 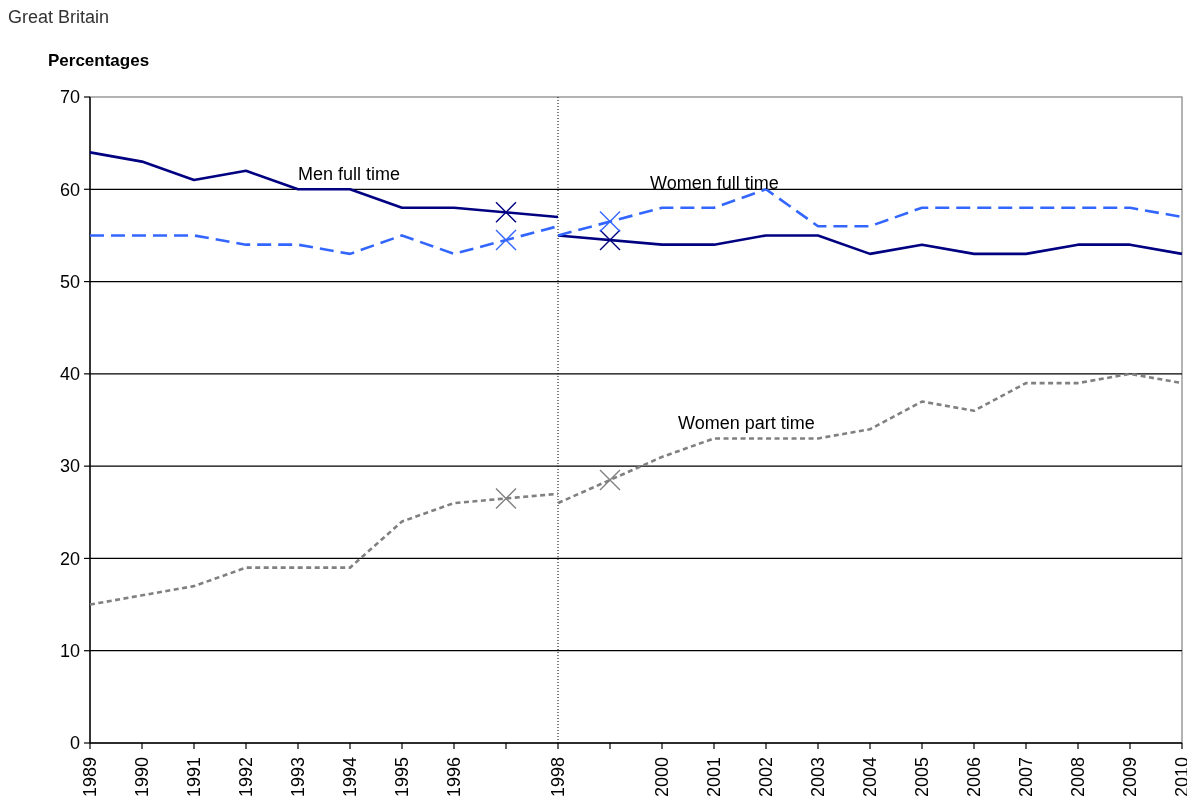 I want to click on x-tick-label: 1994, so click(x=350, y=777).